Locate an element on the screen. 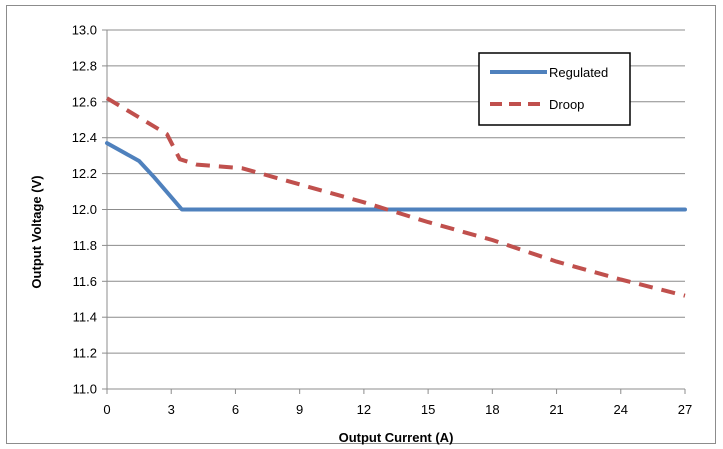 The image size is (723, 449). y-tick-label: 11.8 is located at coordinates (85, 245).